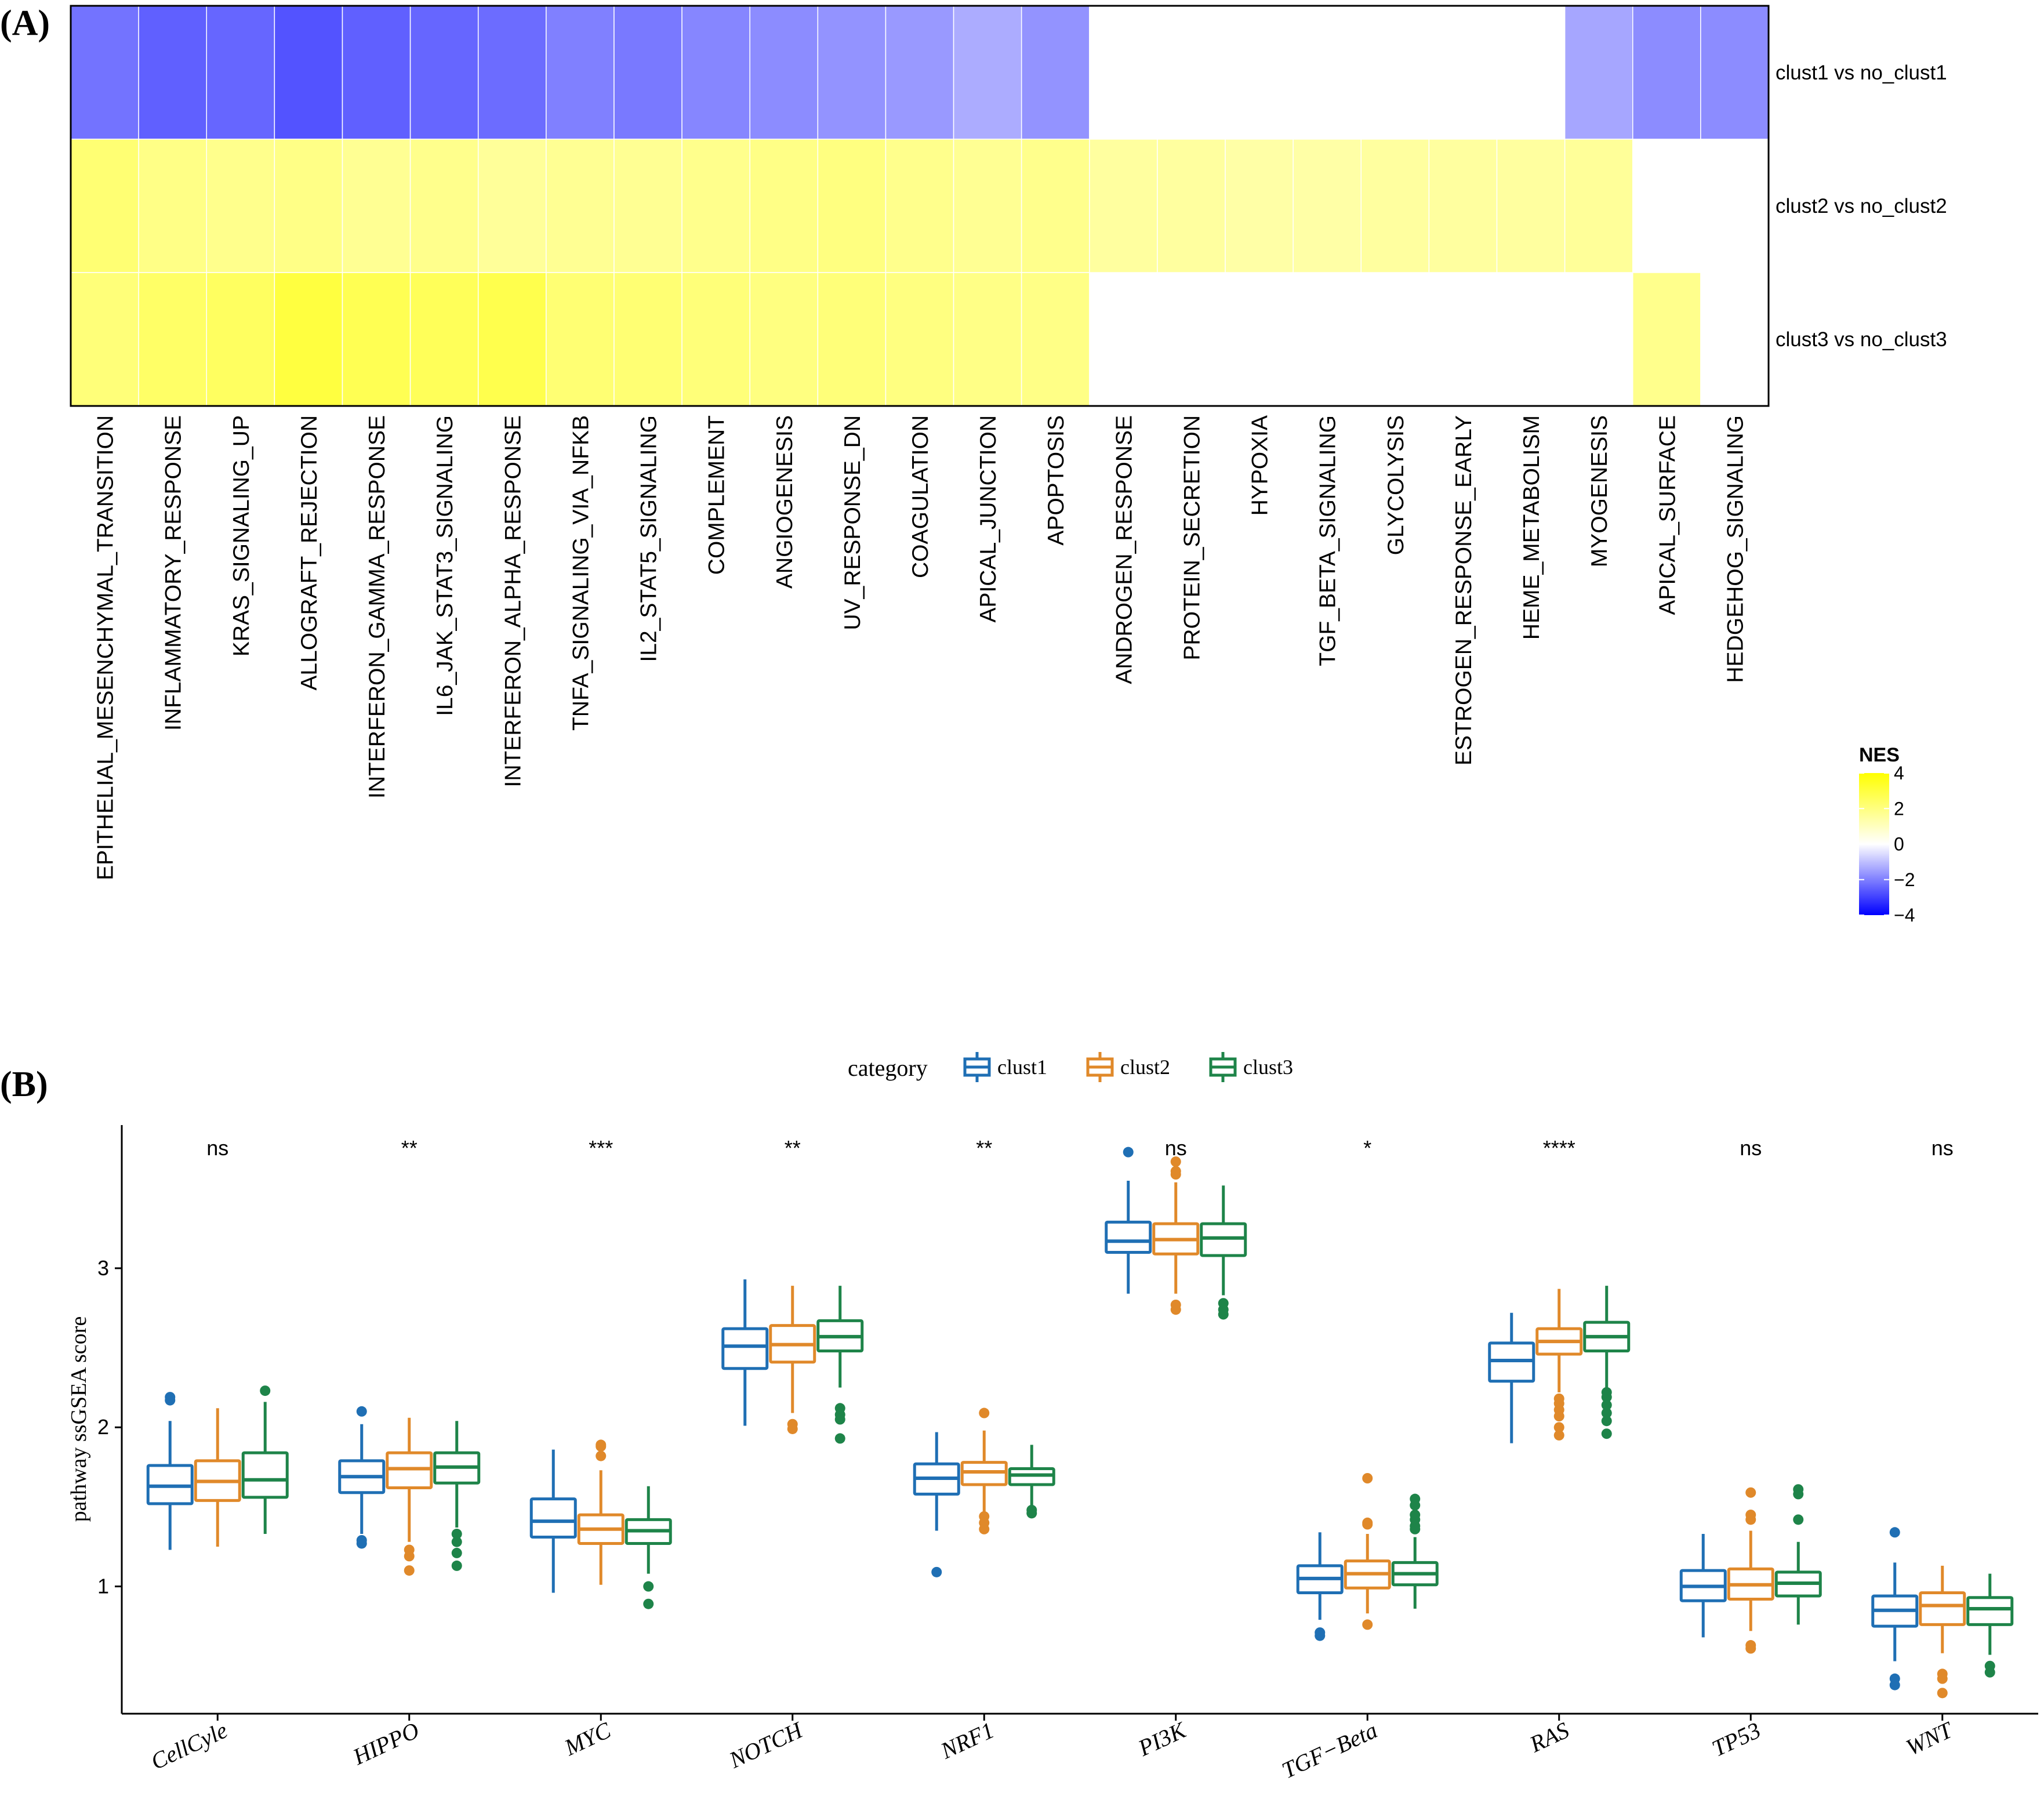 Image resolution: width=2044 pixels, height=1803 pixels. I want to click on box-iqr, so click(745, 1348).